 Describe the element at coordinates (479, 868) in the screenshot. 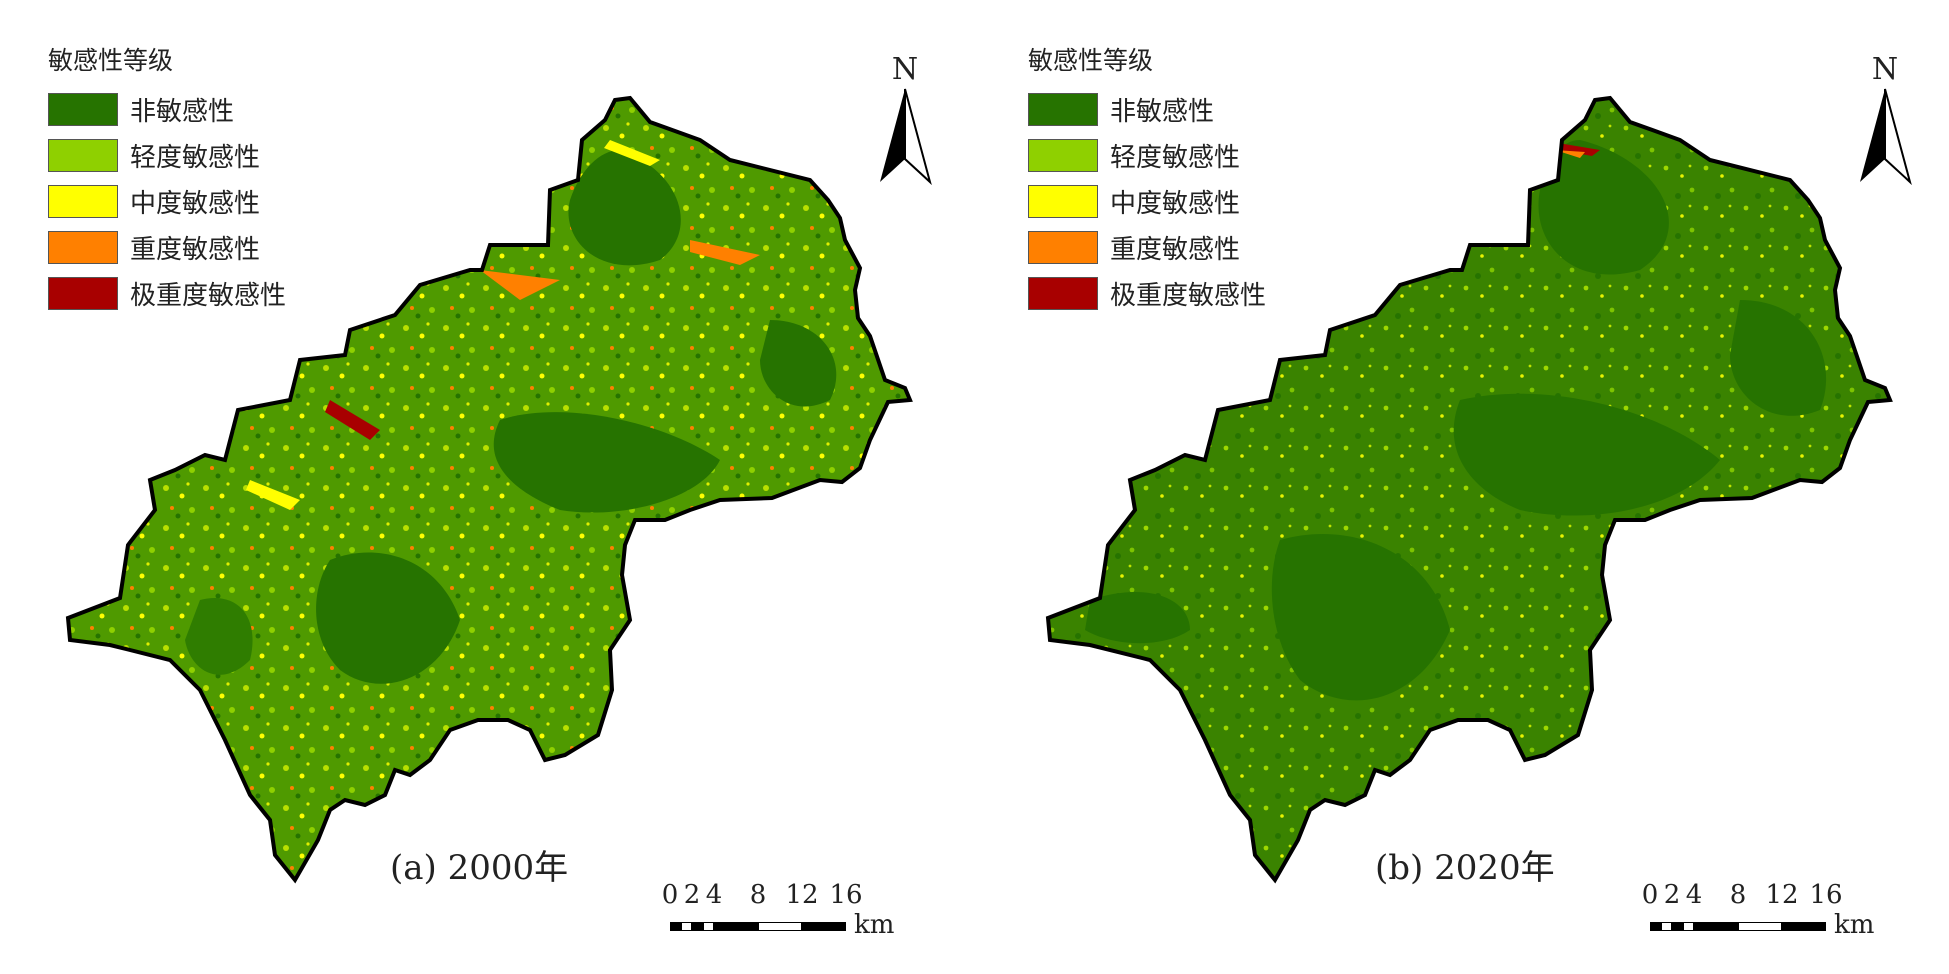

I see `panel-caption: (a) 2000年` at that location.